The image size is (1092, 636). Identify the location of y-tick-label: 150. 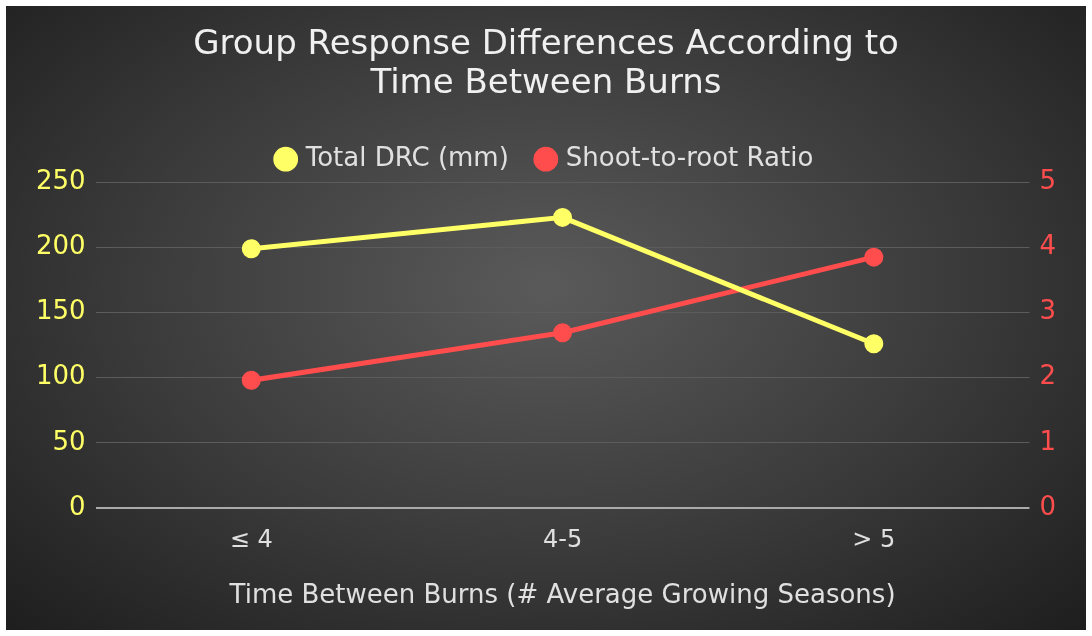
(60, 310).